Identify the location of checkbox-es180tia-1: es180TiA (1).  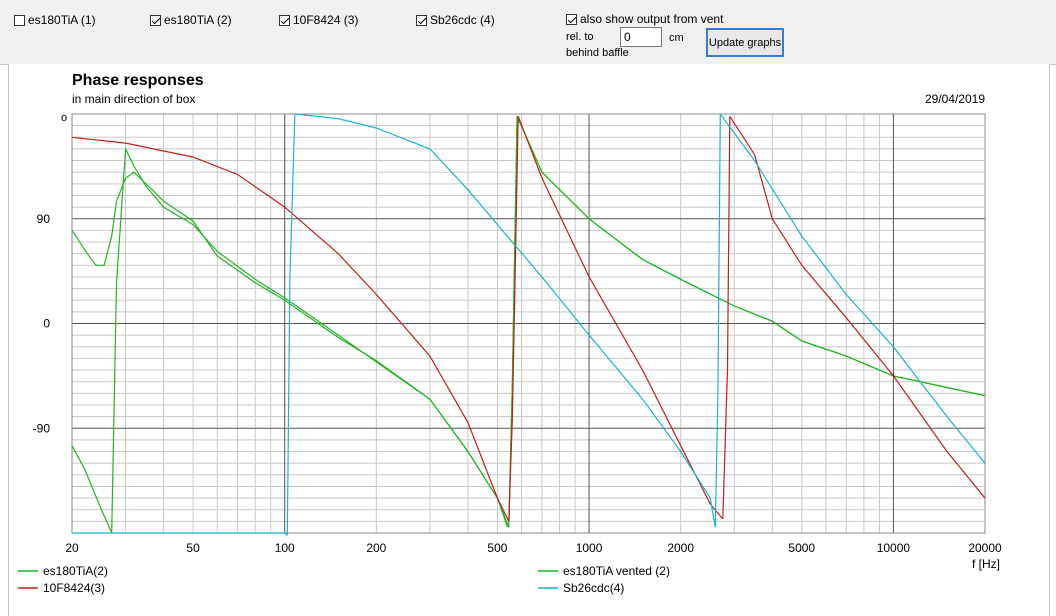
(55, 20).